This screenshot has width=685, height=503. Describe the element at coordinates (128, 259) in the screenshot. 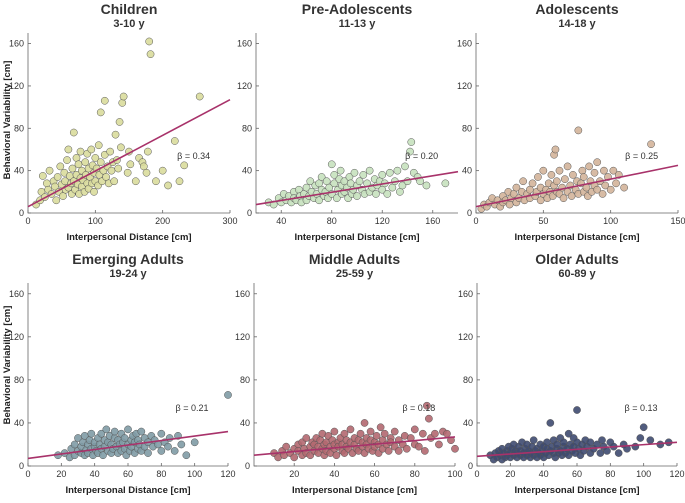

I see `panel-title: Emerging Adults` at that location.